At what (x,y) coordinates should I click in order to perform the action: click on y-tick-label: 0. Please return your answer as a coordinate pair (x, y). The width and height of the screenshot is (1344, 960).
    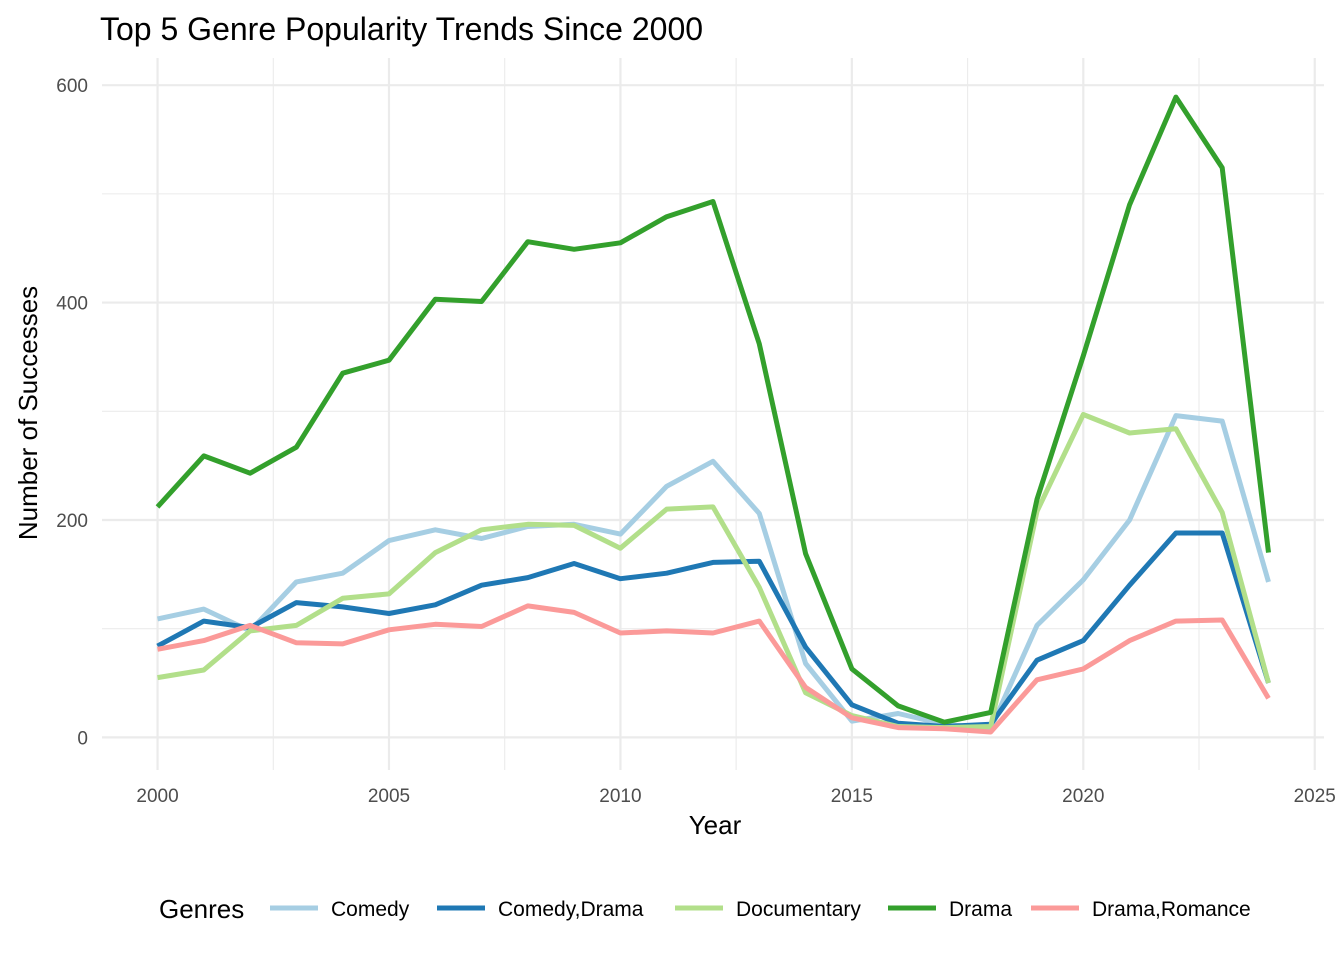
    Looking at the image, I should click on (82, 738).